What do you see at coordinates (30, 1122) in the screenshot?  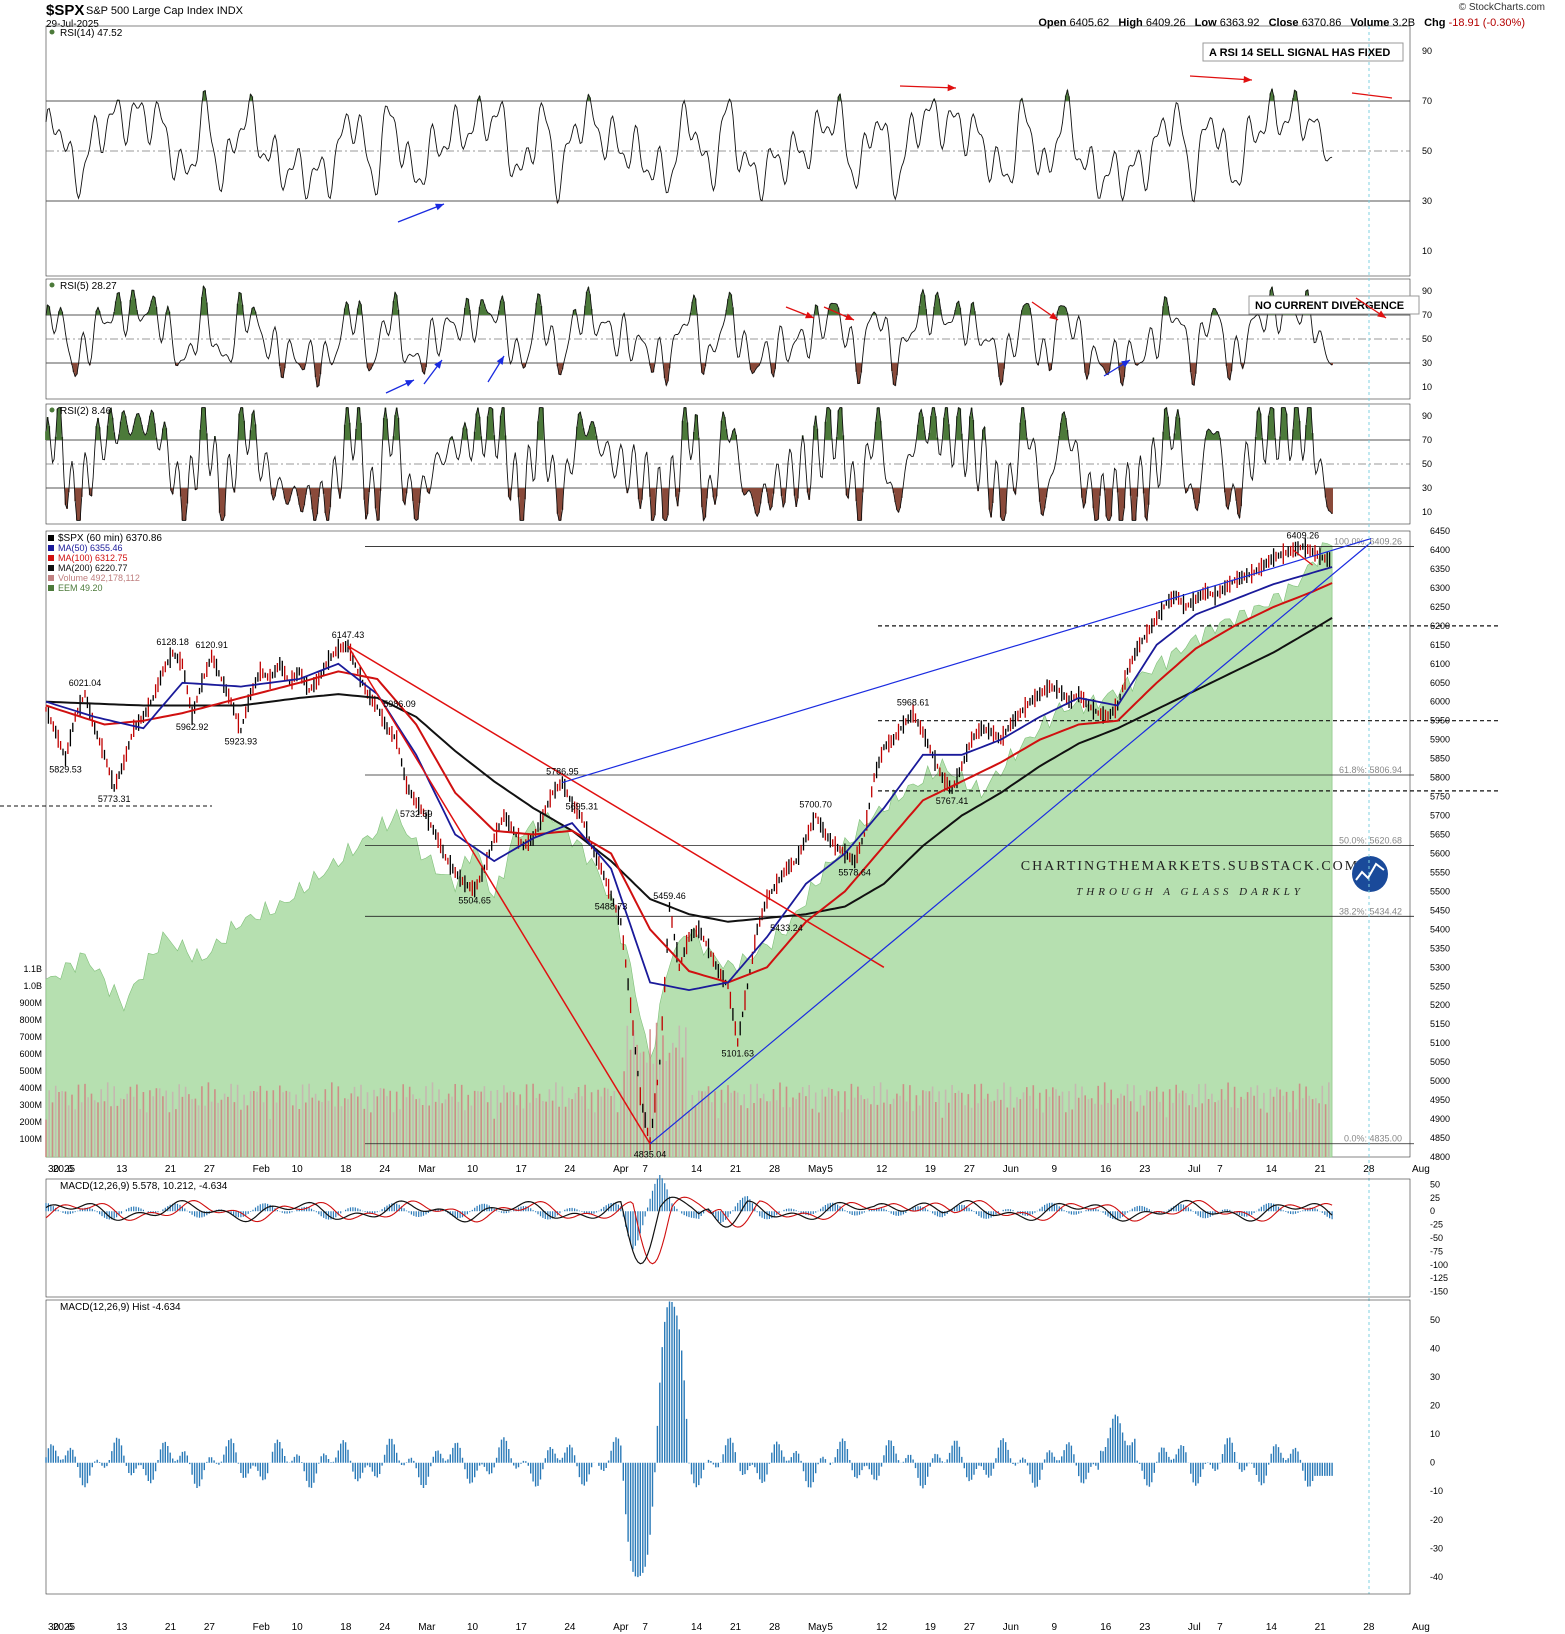 I see `volume-tick-label: 200M` at bounding box center [30, 1122].